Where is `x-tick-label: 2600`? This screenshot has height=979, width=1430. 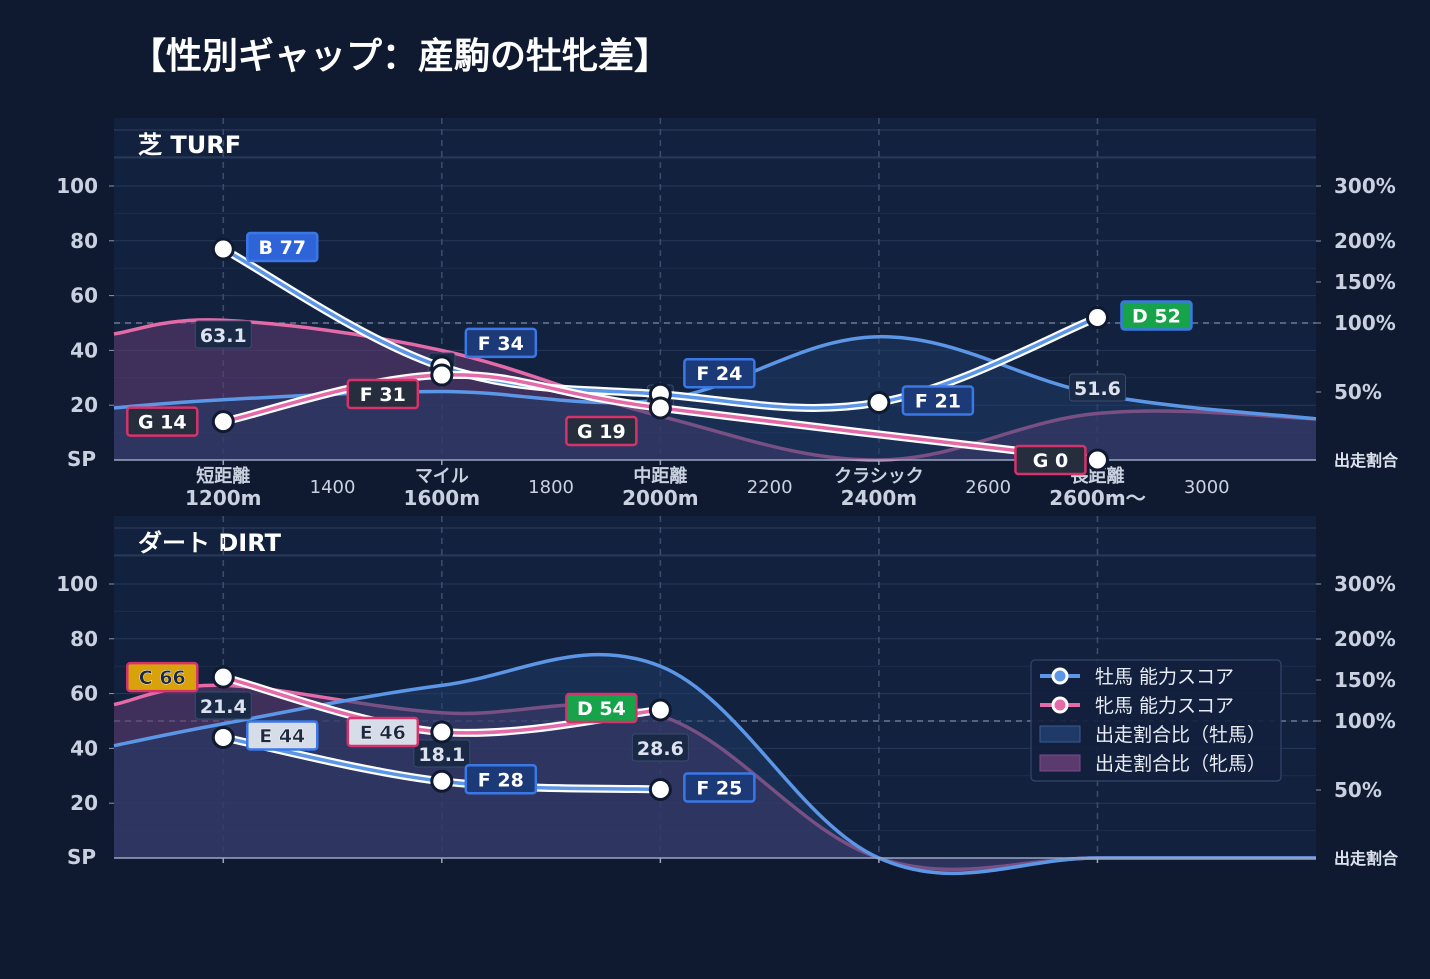
x-tick-label: 2600 is located at coordinates (988, 487).